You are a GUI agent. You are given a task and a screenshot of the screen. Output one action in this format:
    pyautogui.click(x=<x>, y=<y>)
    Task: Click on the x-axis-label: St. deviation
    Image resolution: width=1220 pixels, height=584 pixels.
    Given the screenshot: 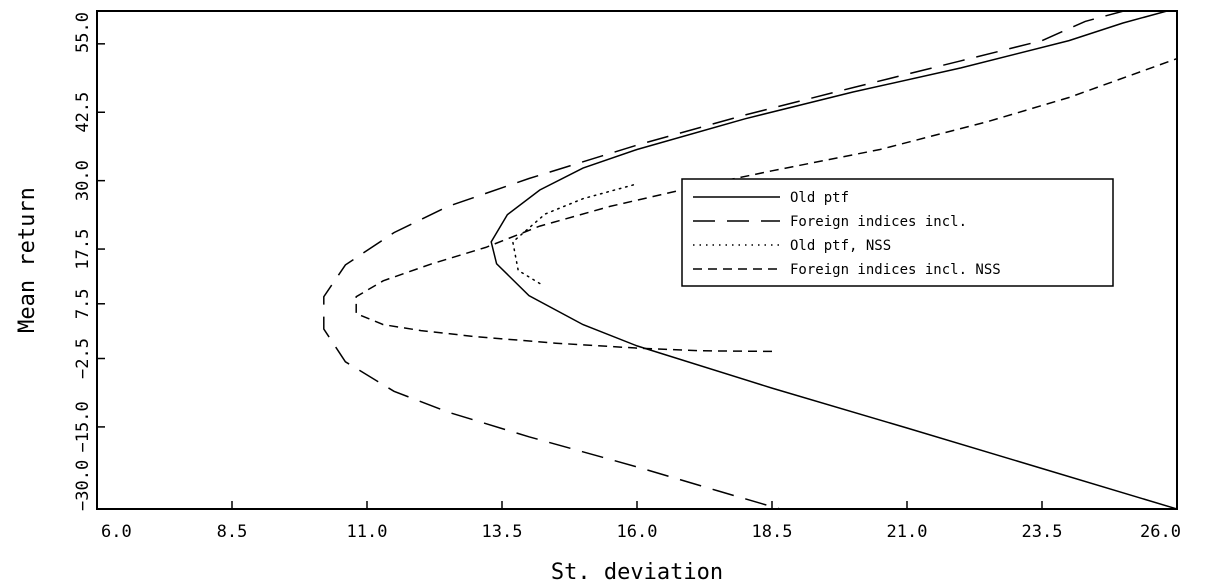 What is the action you would take?
    pyautogui.click(x=637, y=572)
    